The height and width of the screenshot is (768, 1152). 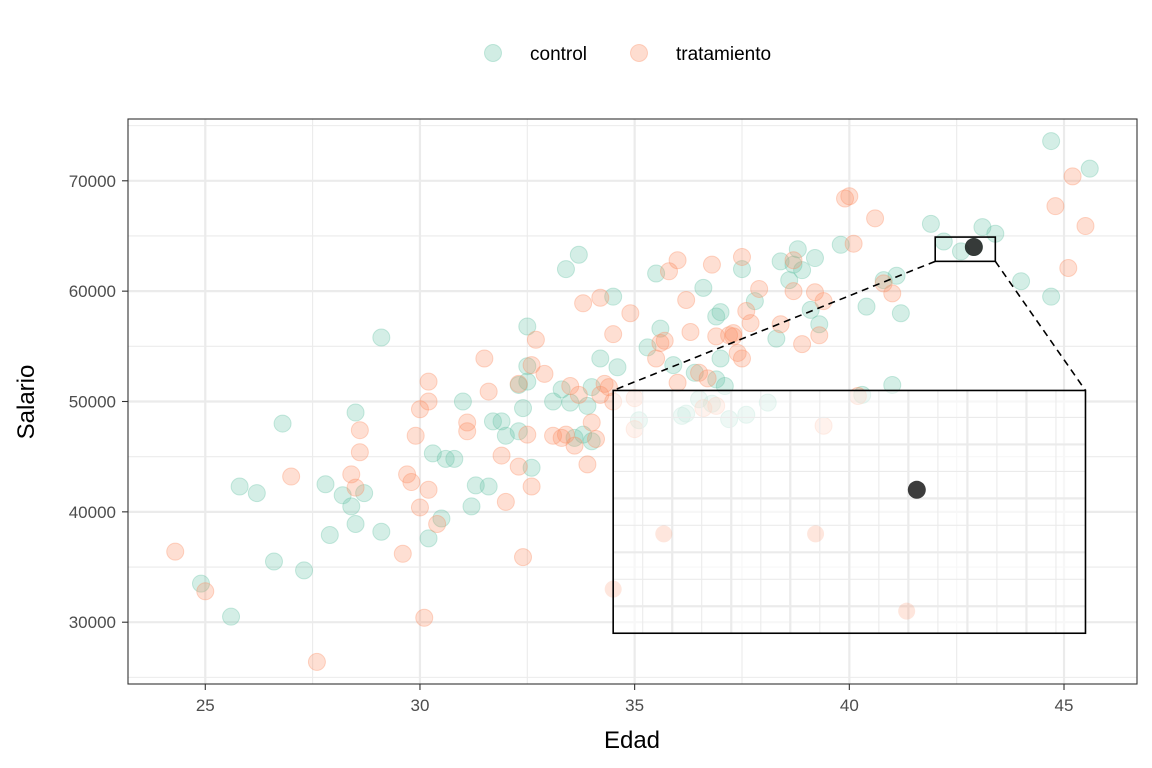 What do you see at coordinates (558, 54) in the screenshot?
I see `legend-label-control: control` at bounding box center [558, 54].